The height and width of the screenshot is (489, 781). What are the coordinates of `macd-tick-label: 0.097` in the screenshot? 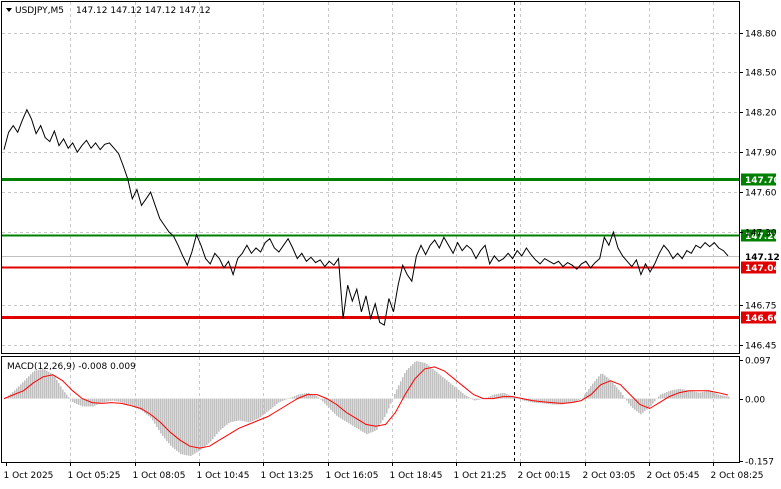 It's located at (758, 362).